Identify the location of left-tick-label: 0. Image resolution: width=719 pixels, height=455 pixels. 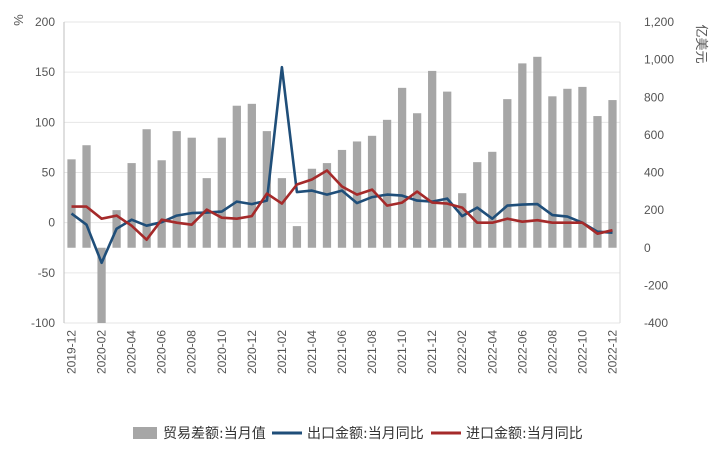
(51, 223).